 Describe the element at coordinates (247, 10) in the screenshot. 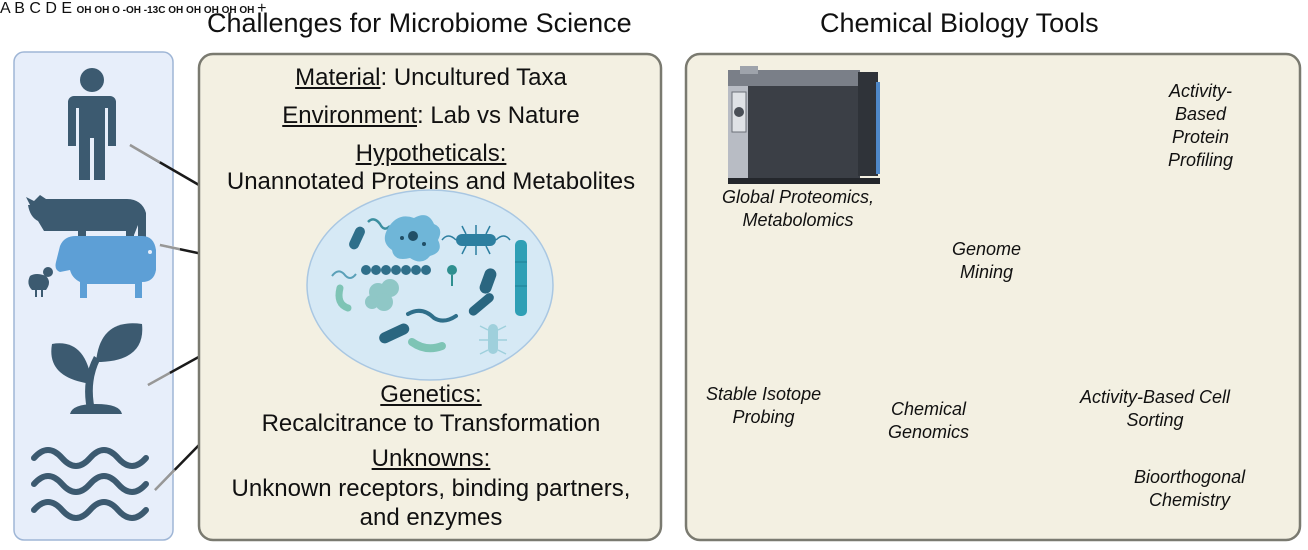

I see `sugar-oh-5: OH` at that location.